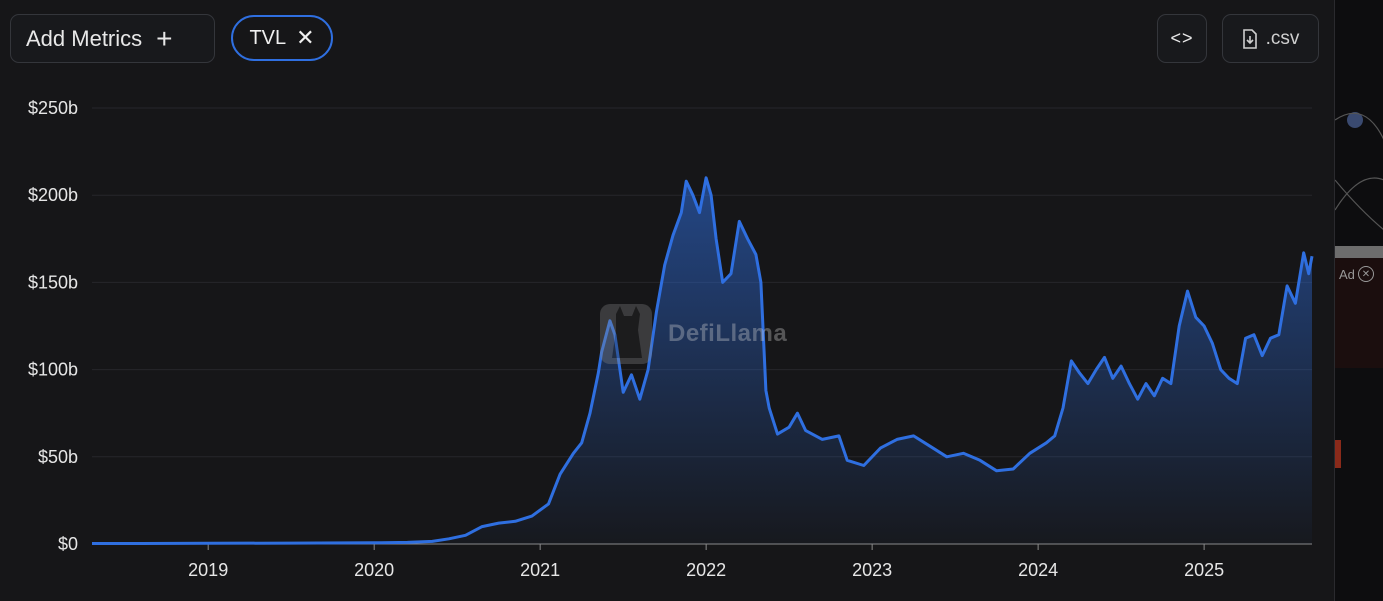  Describe the element at coordinates (1204, 570) in the screenshot. I see `x-tick-label: 2025` at that location.